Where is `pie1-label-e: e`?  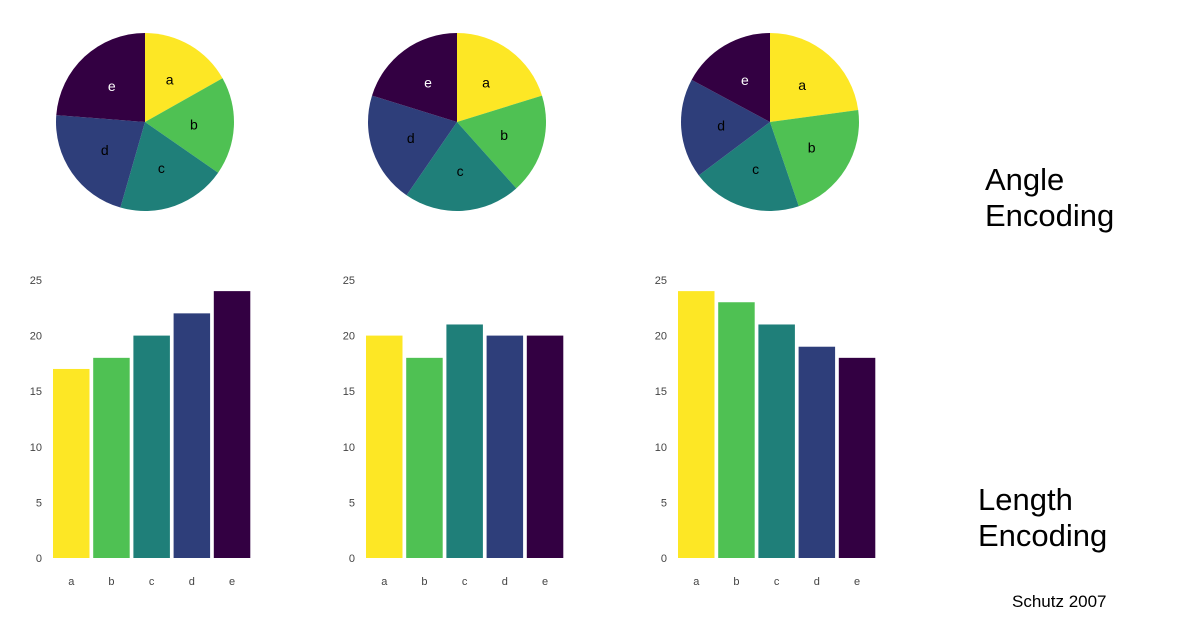
pie1-label-e: e is located at coordinates (112, 86).